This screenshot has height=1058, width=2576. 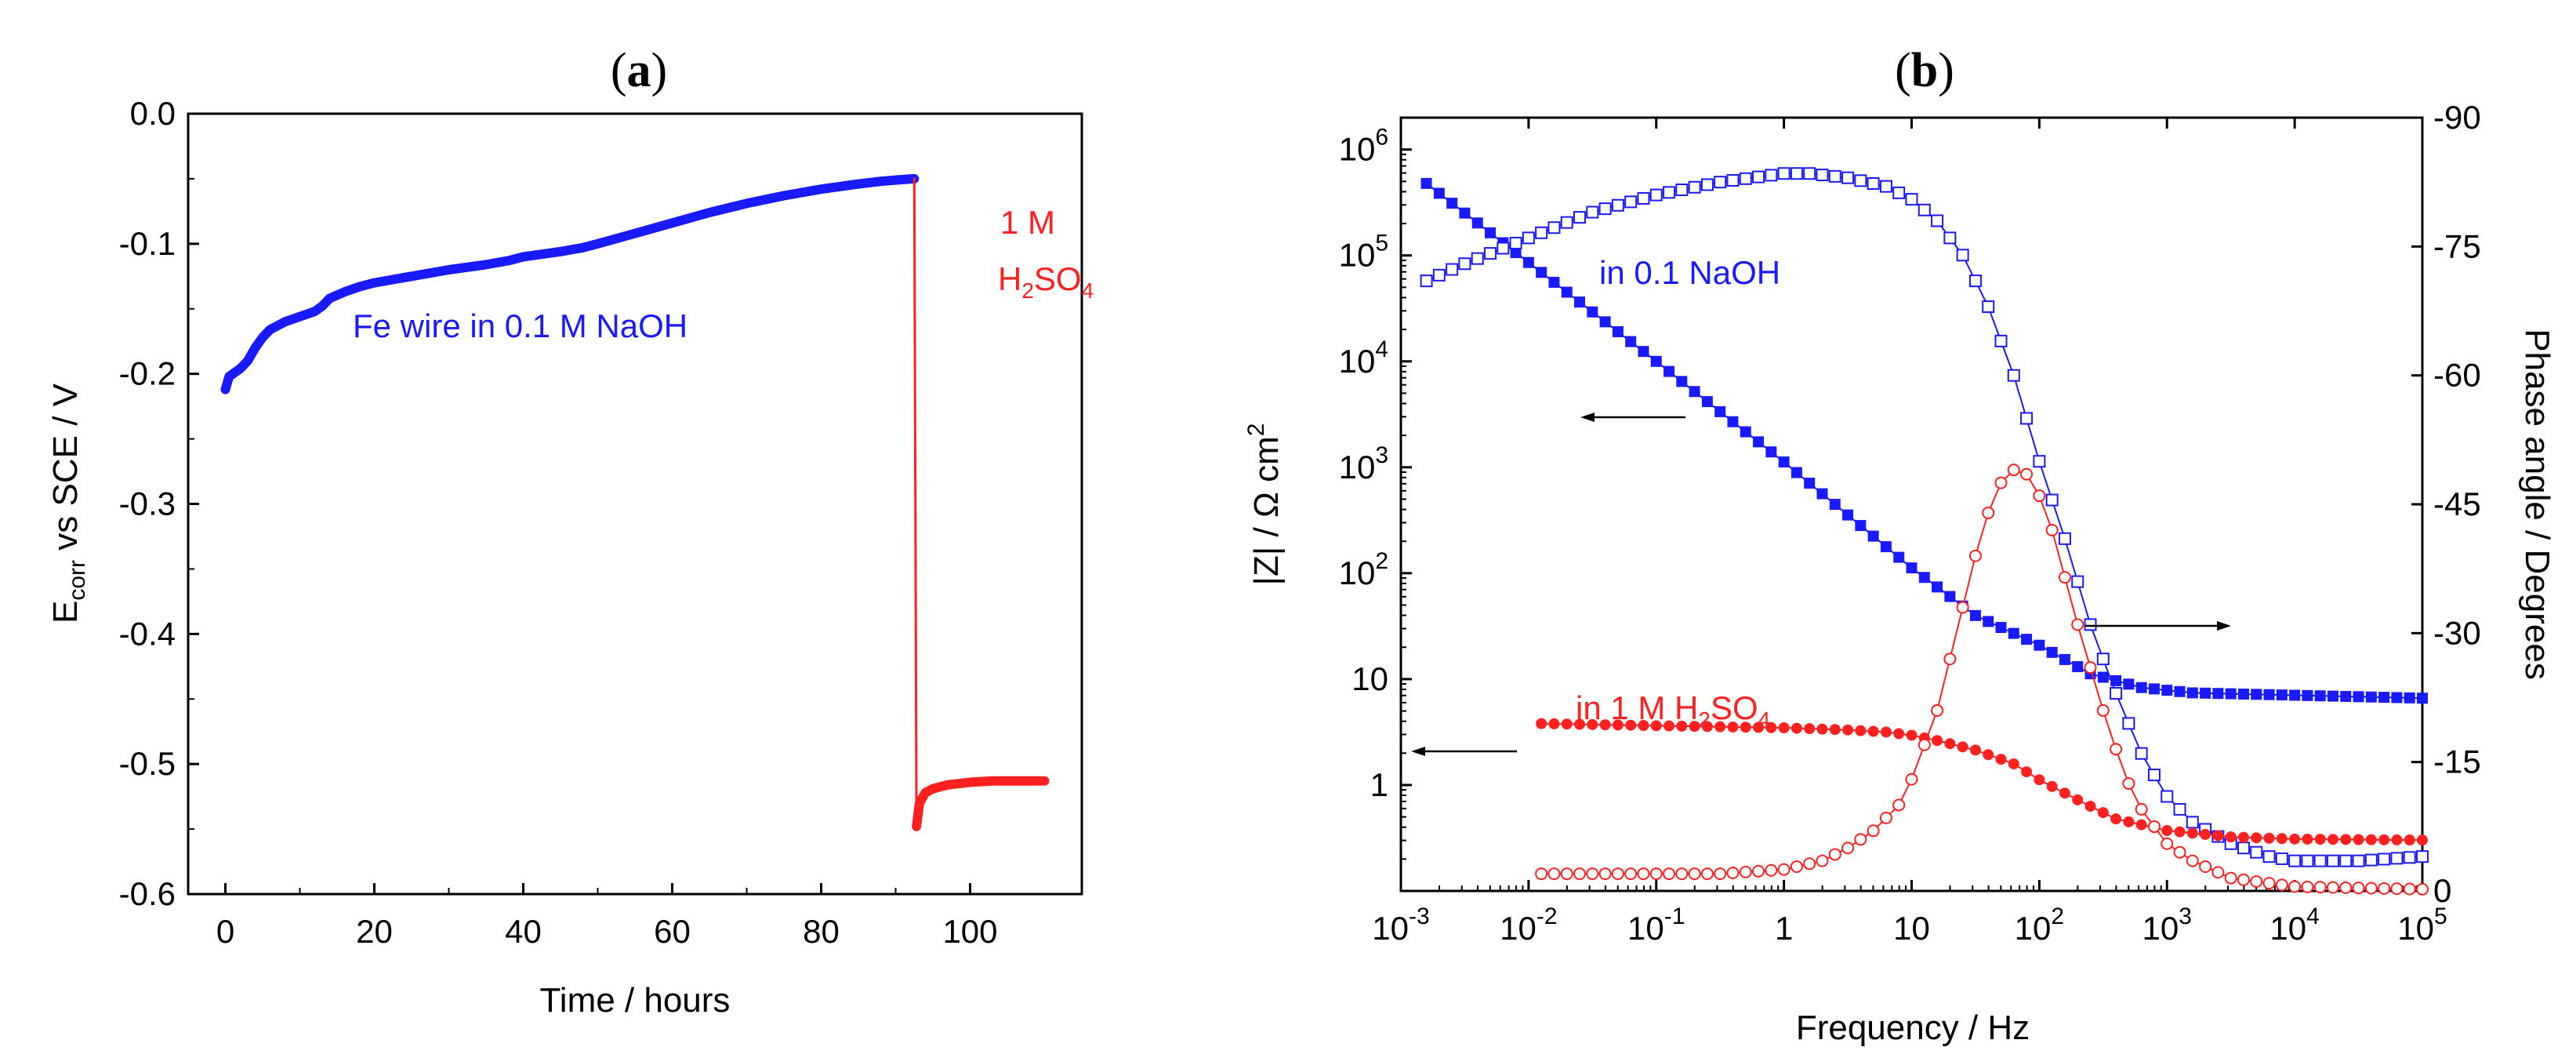 What do you see at coordinates (1027, 222) in the screenshot?
I see `panel-a-acid-annotation-line1: 1 M` at bounding box center [1027, 222].